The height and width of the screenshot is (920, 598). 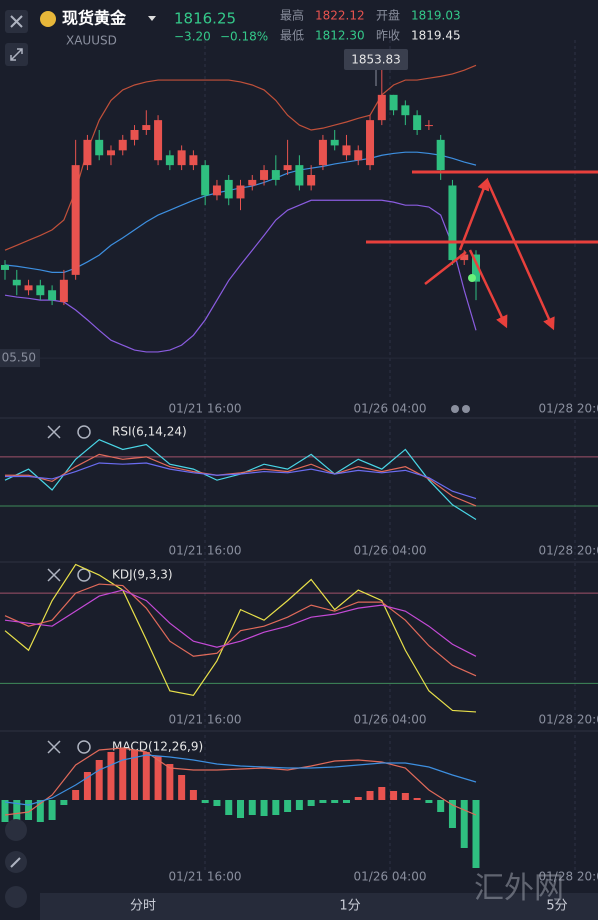 What do you see at coordinates (16, 21) in the screenshot?
I see `close-icon` at bounding box center [16, 21].